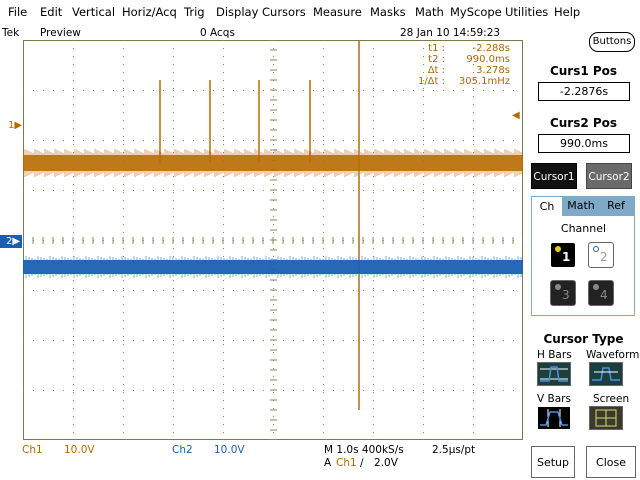 This screenshot has height=480, width=640. What do you see at coordinates (450, 33) in the screenshot?
I see `date-time: 28 Jan 10 14:59:23` at bounding box center [450, 33].